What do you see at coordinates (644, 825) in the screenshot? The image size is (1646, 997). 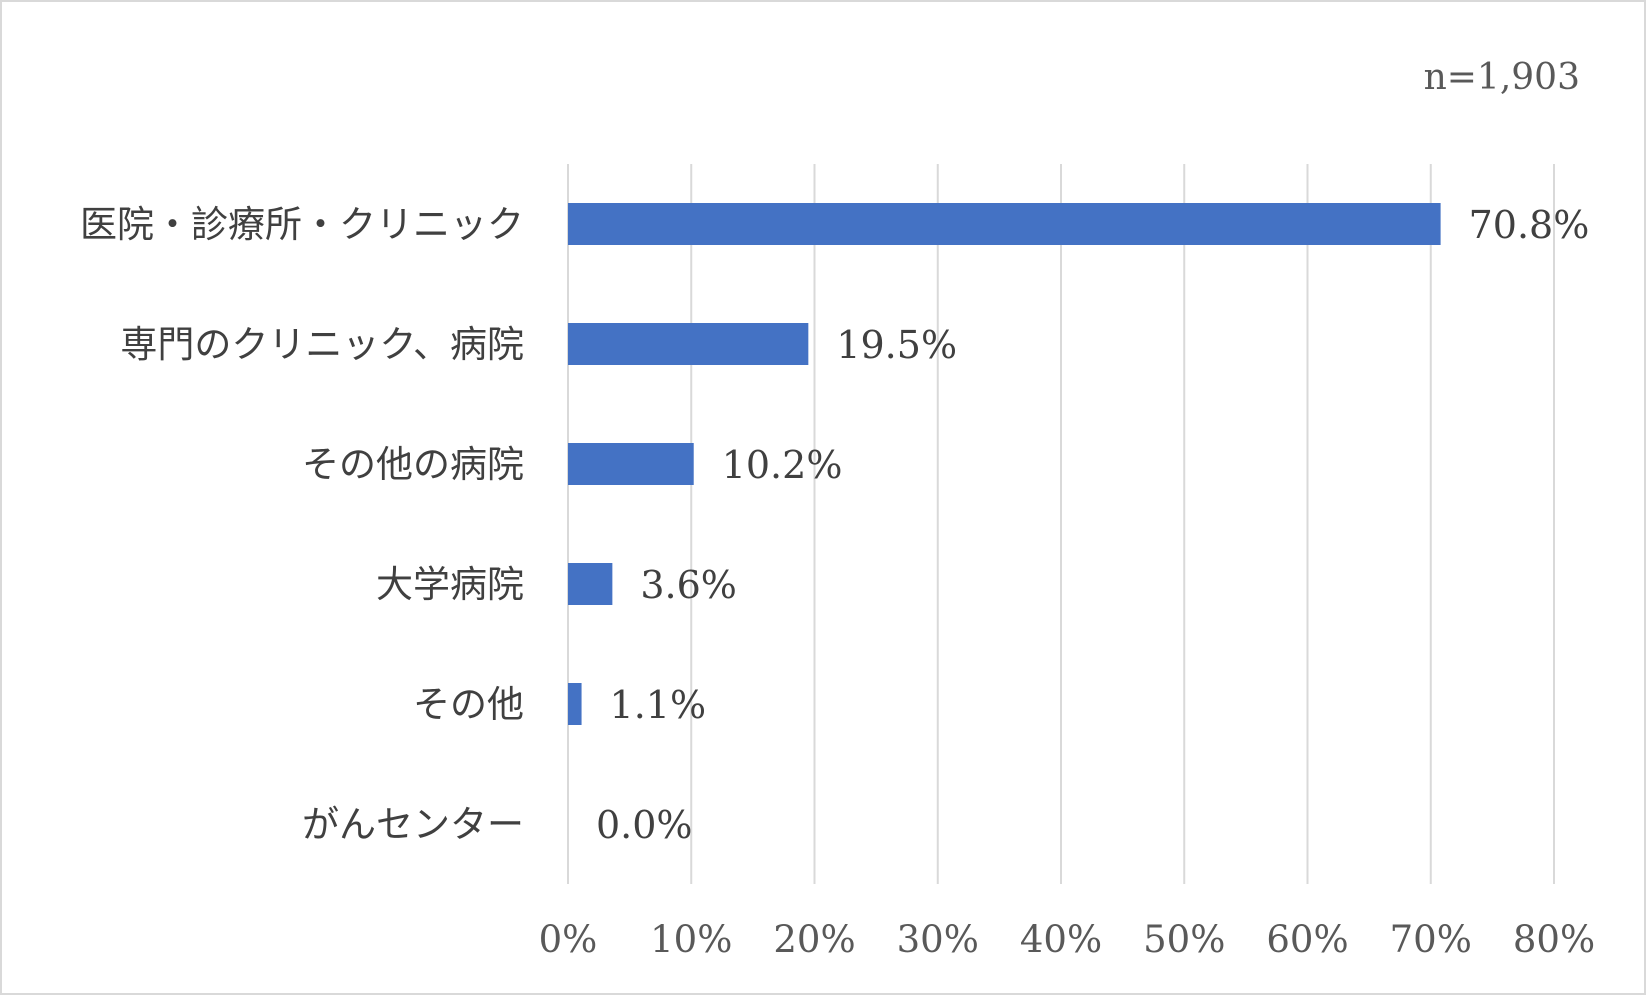 I see `data-label: 0.0%` at bounding box center [644, 825].